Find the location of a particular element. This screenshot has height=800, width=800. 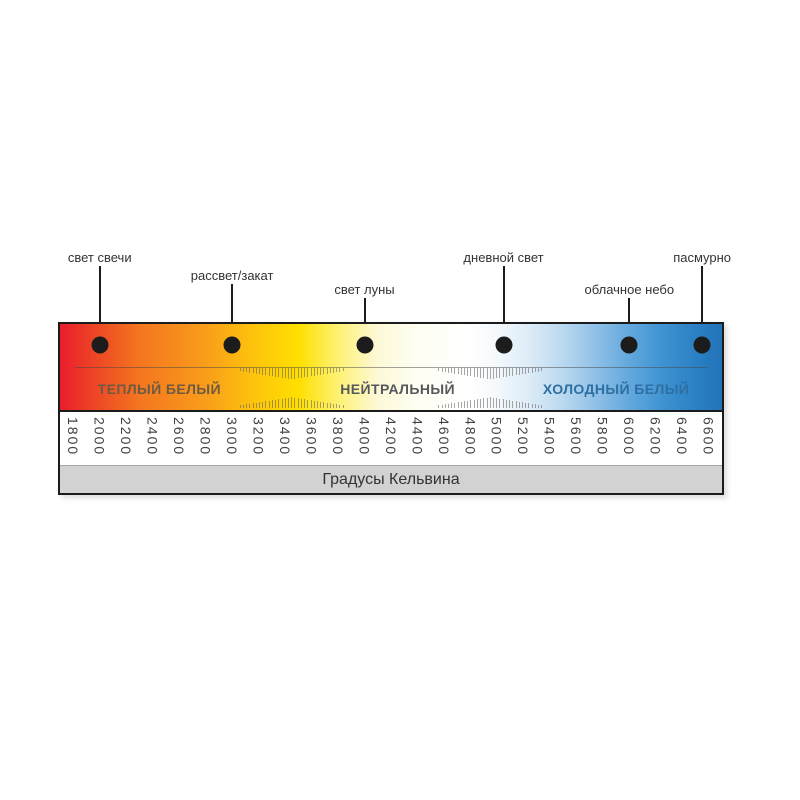

kelvin-tick: 3400 is located at coordinates (284, 437).